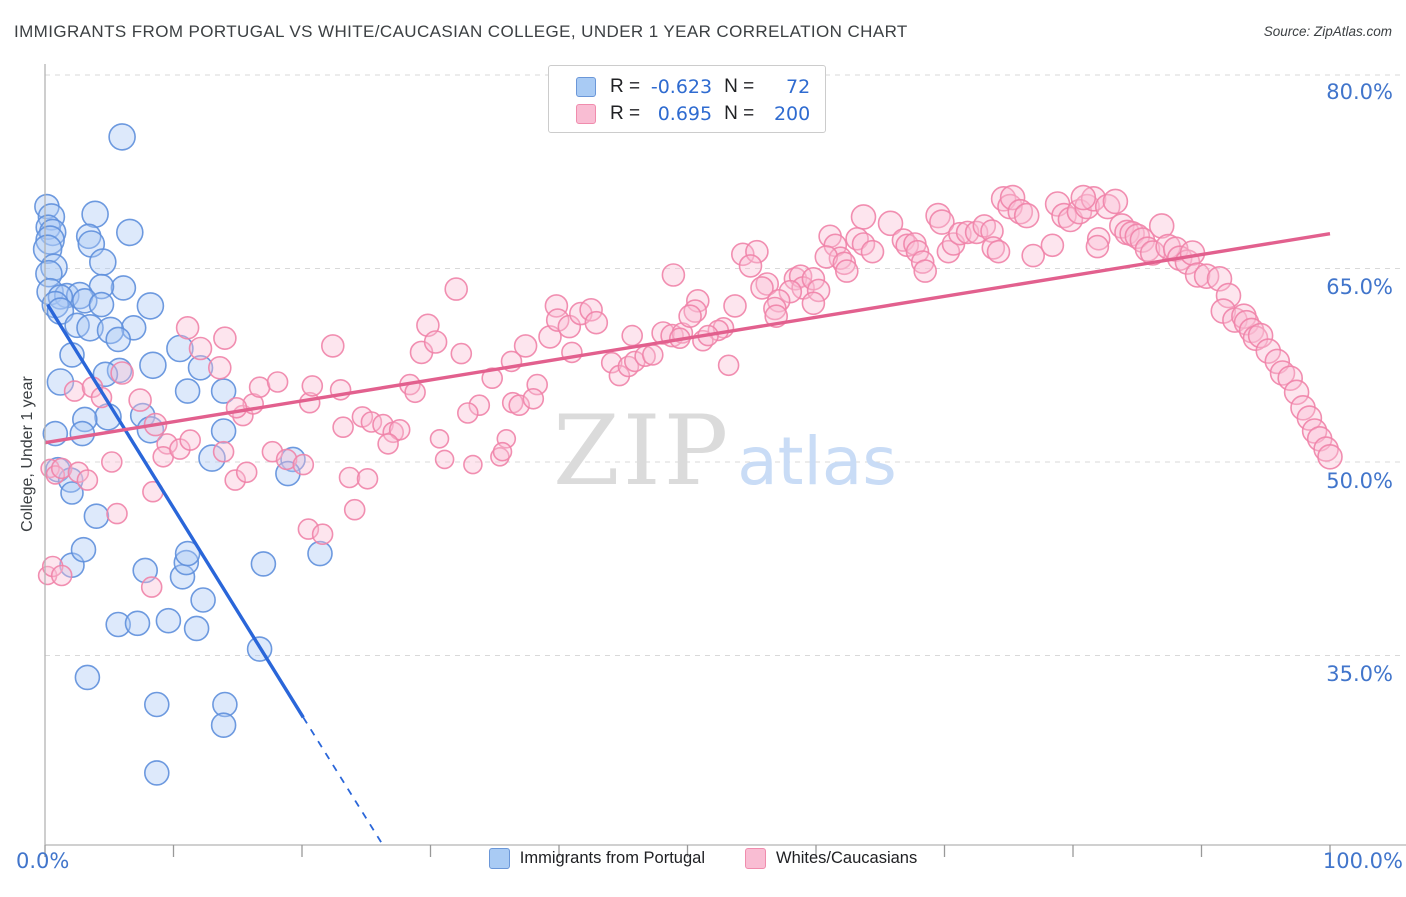 This screenshot has height=897, width=1406. What do you see at coordinates (700, 113) in the screenshot?
I see `legend-row-whites: R = 0.695 N = 200` at bounding box center [700, 113].